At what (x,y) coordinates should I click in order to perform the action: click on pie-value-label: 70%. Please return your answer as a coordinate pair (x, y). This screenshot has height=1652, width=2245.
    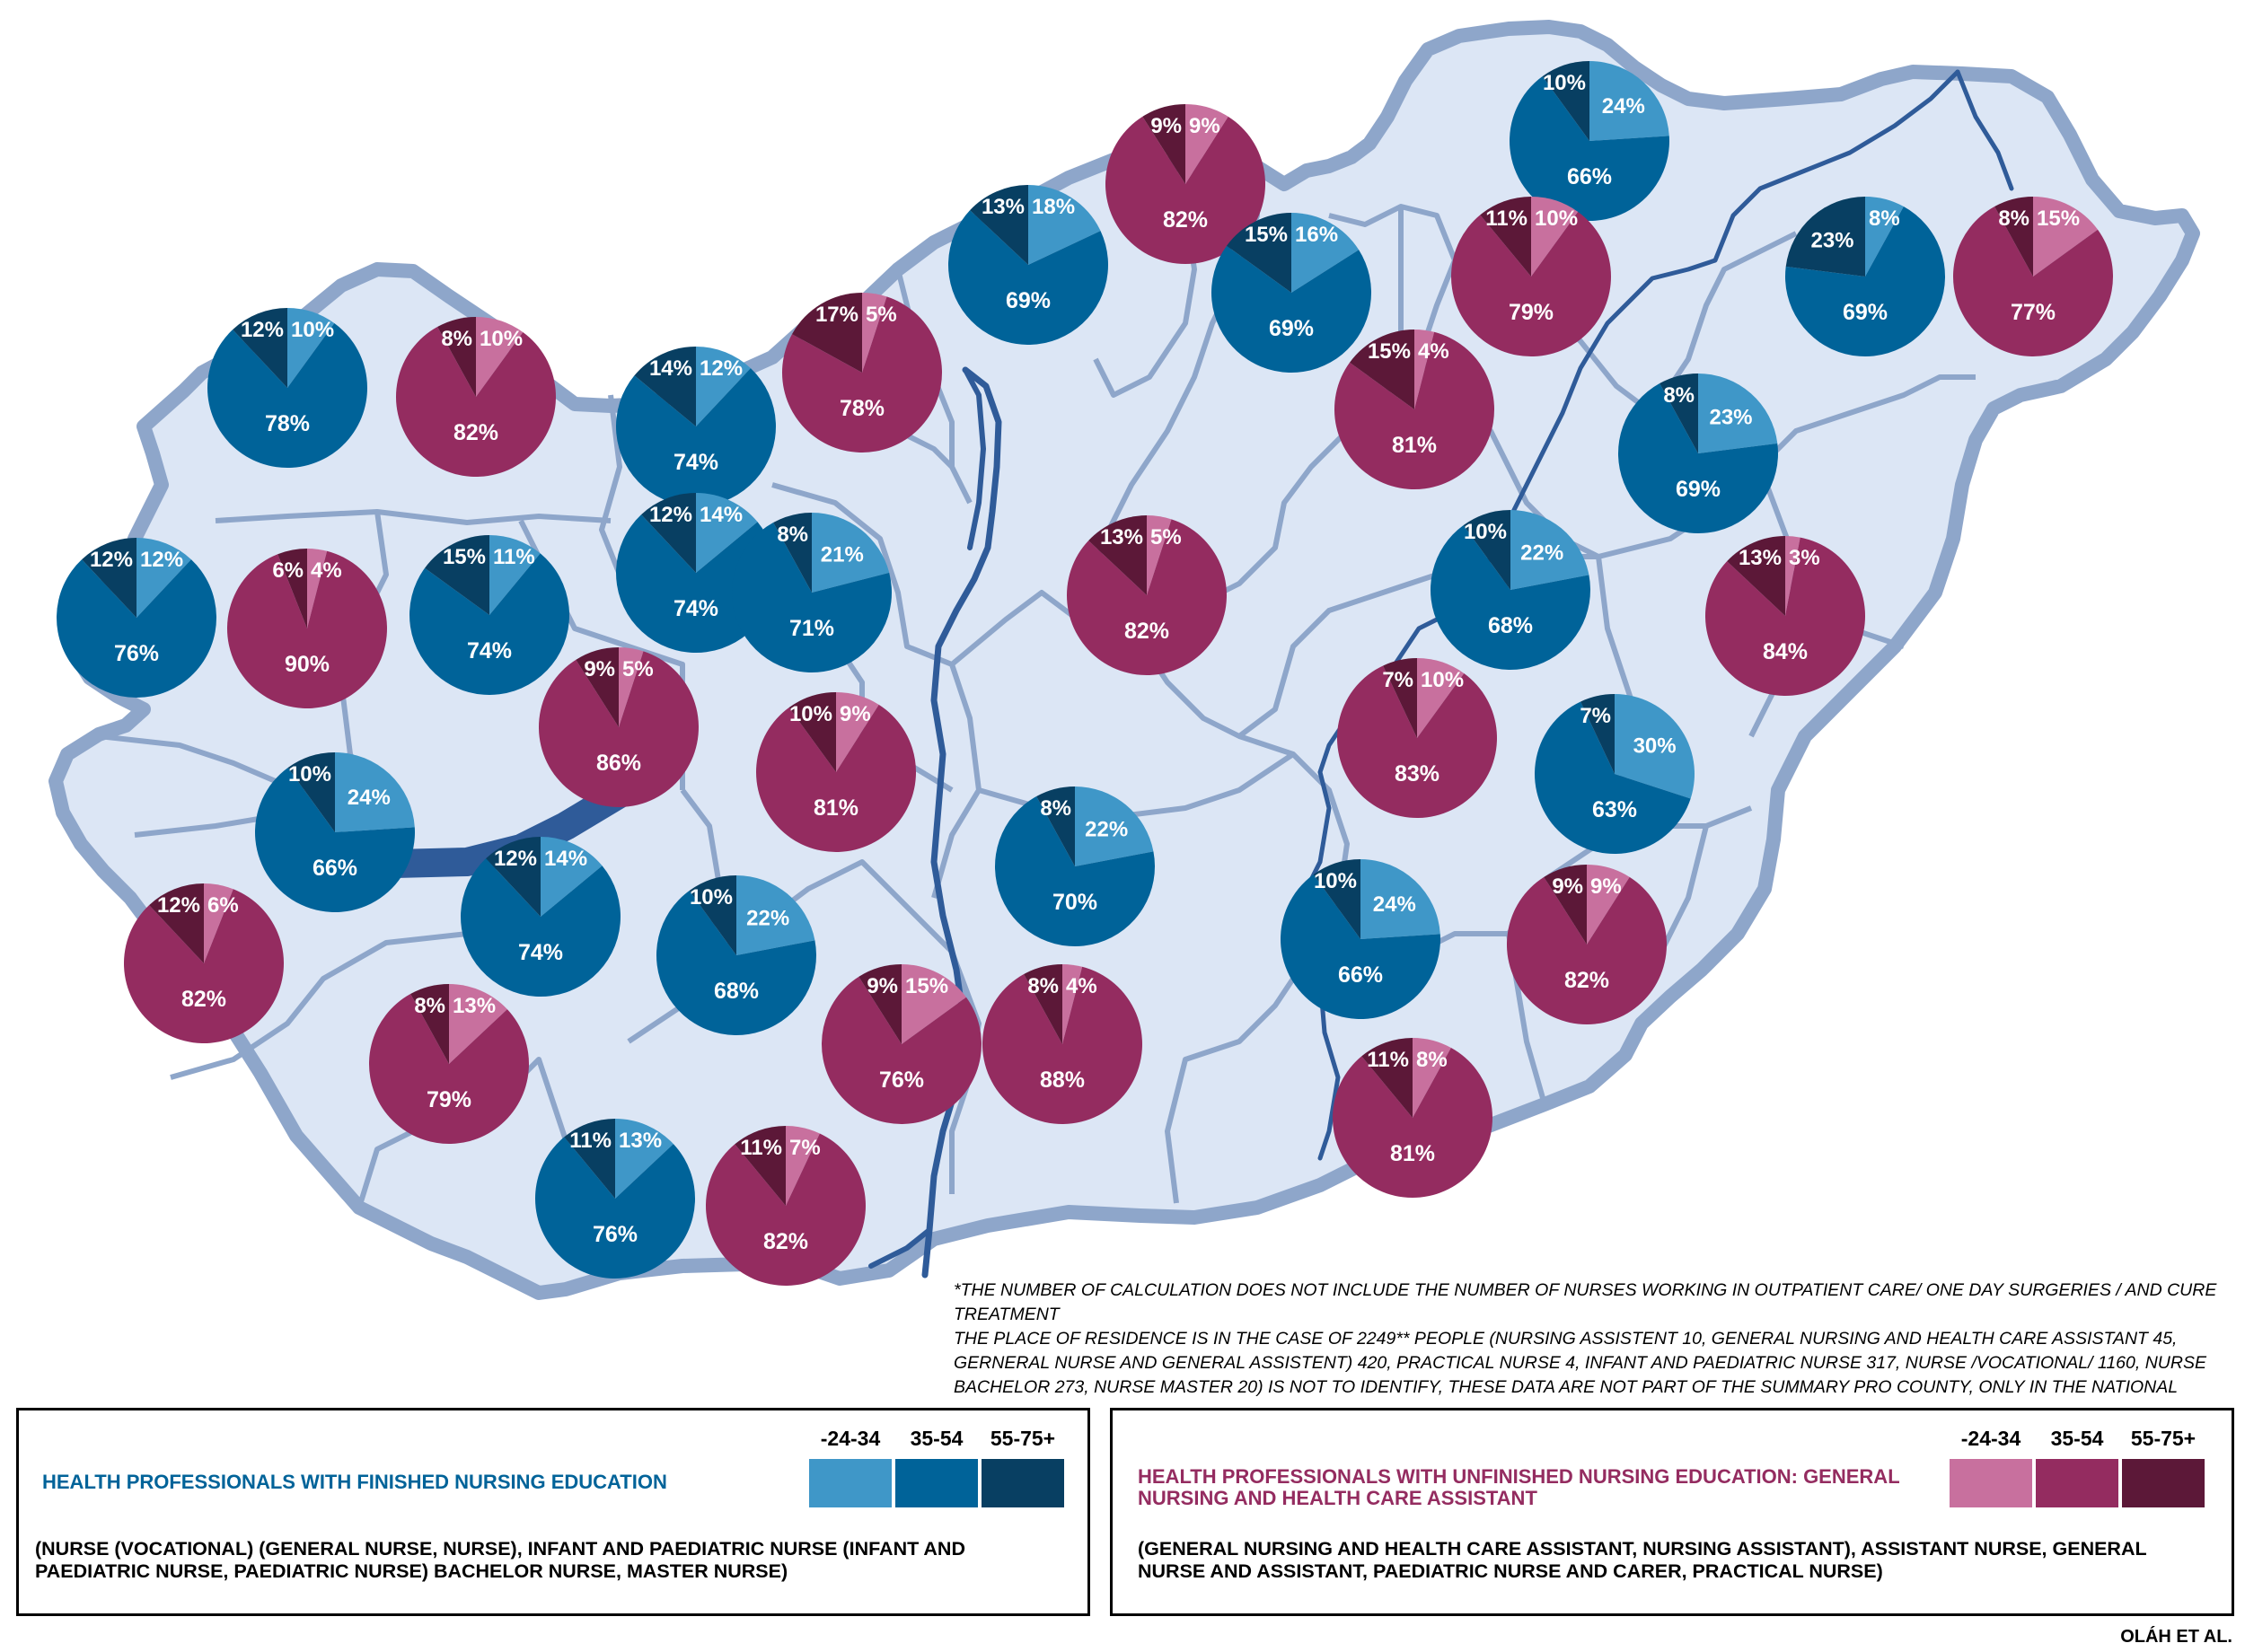
    Looking at the image, I should click on (1074, 903).